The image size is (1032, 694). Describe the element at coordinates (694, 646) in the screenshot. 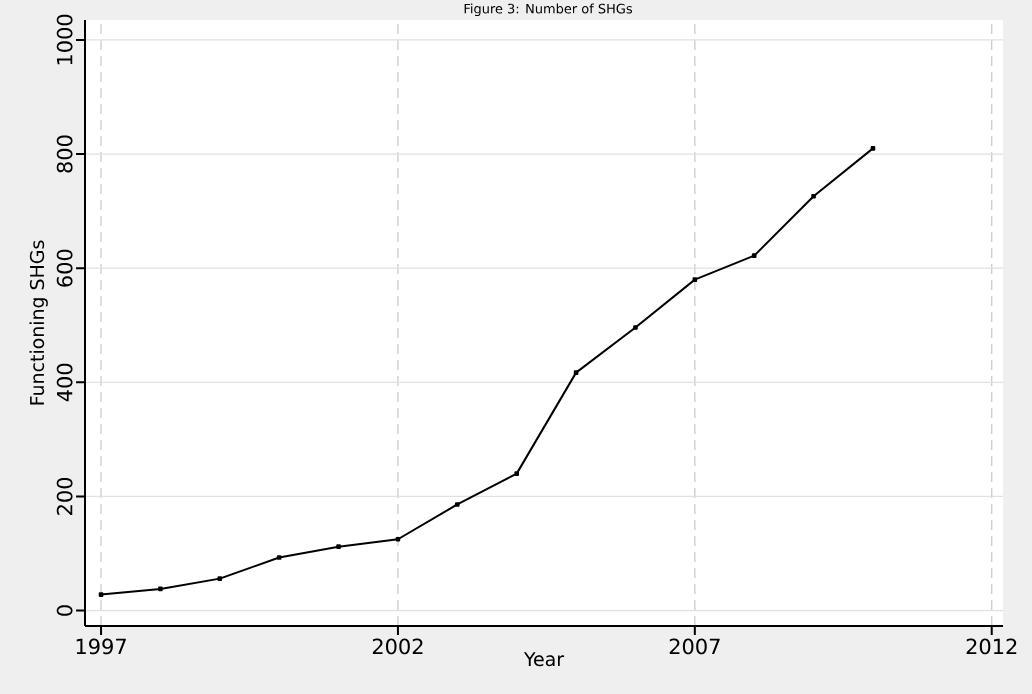

I see `x-tick-label: 2007` at that location.